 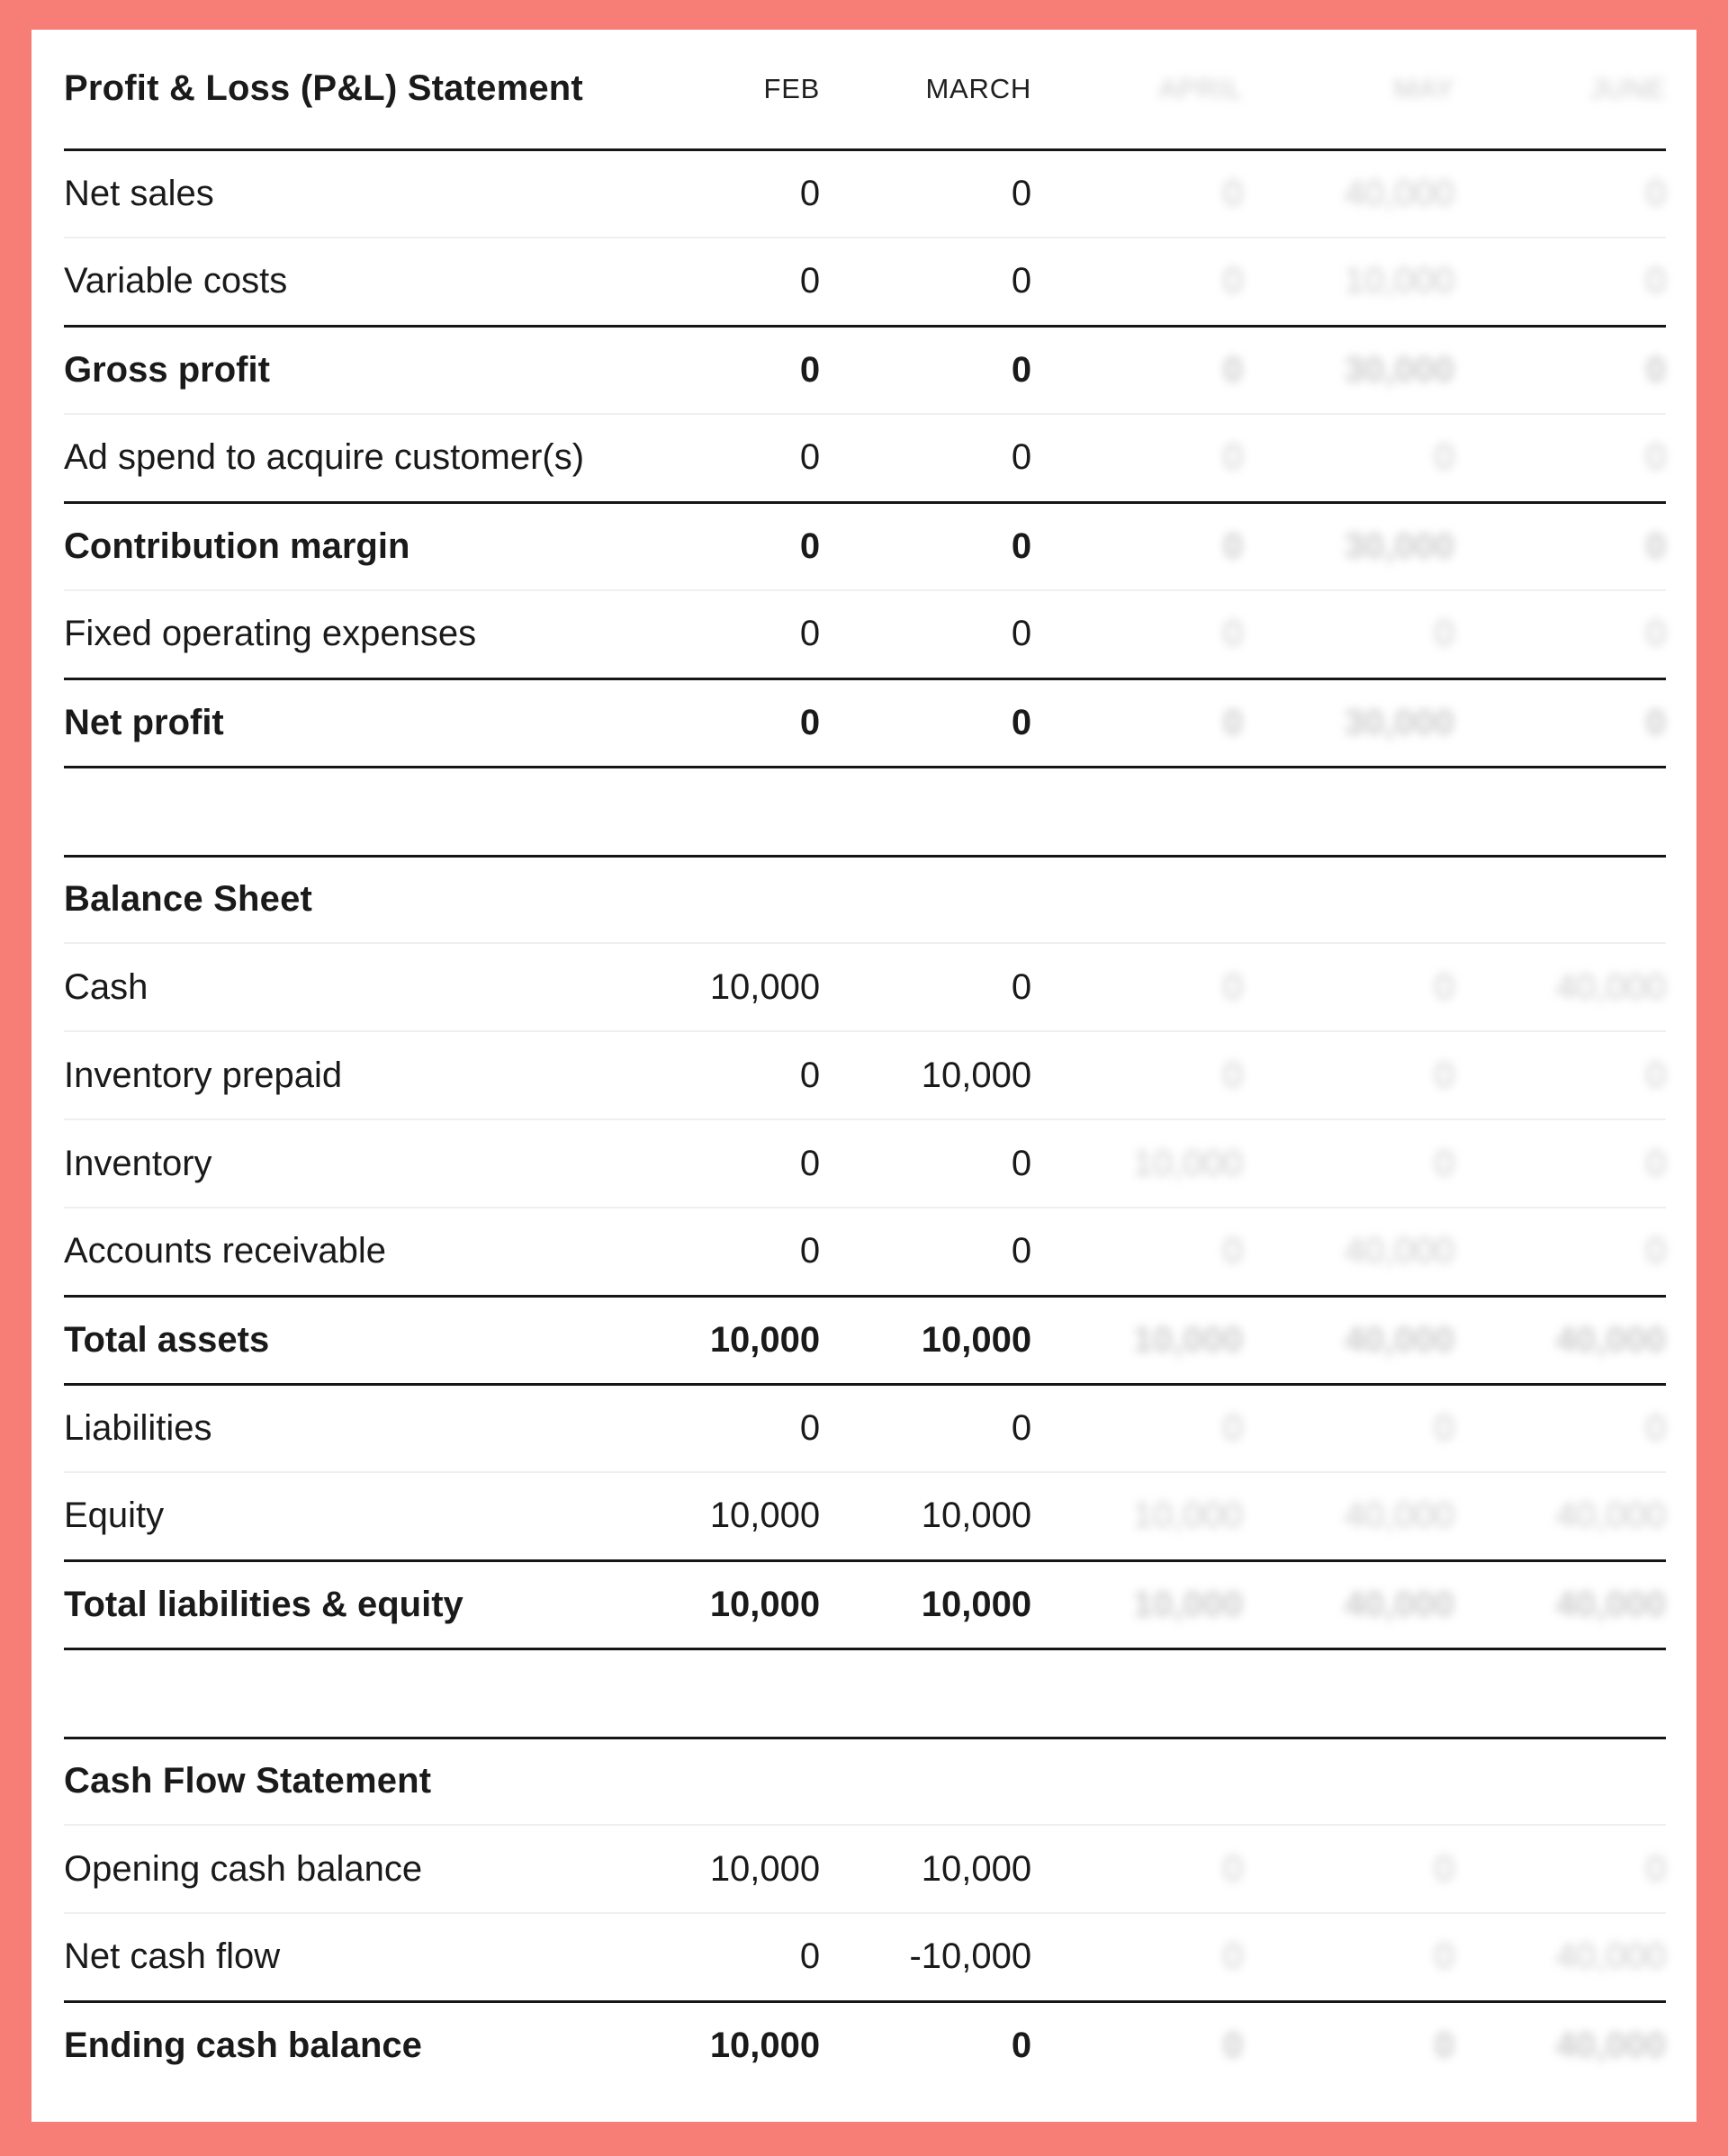 What do you see at coordinates (189, 899) in the screenshot?
I see `section-title: Balance Sheet` at bounding box center [189, 899].